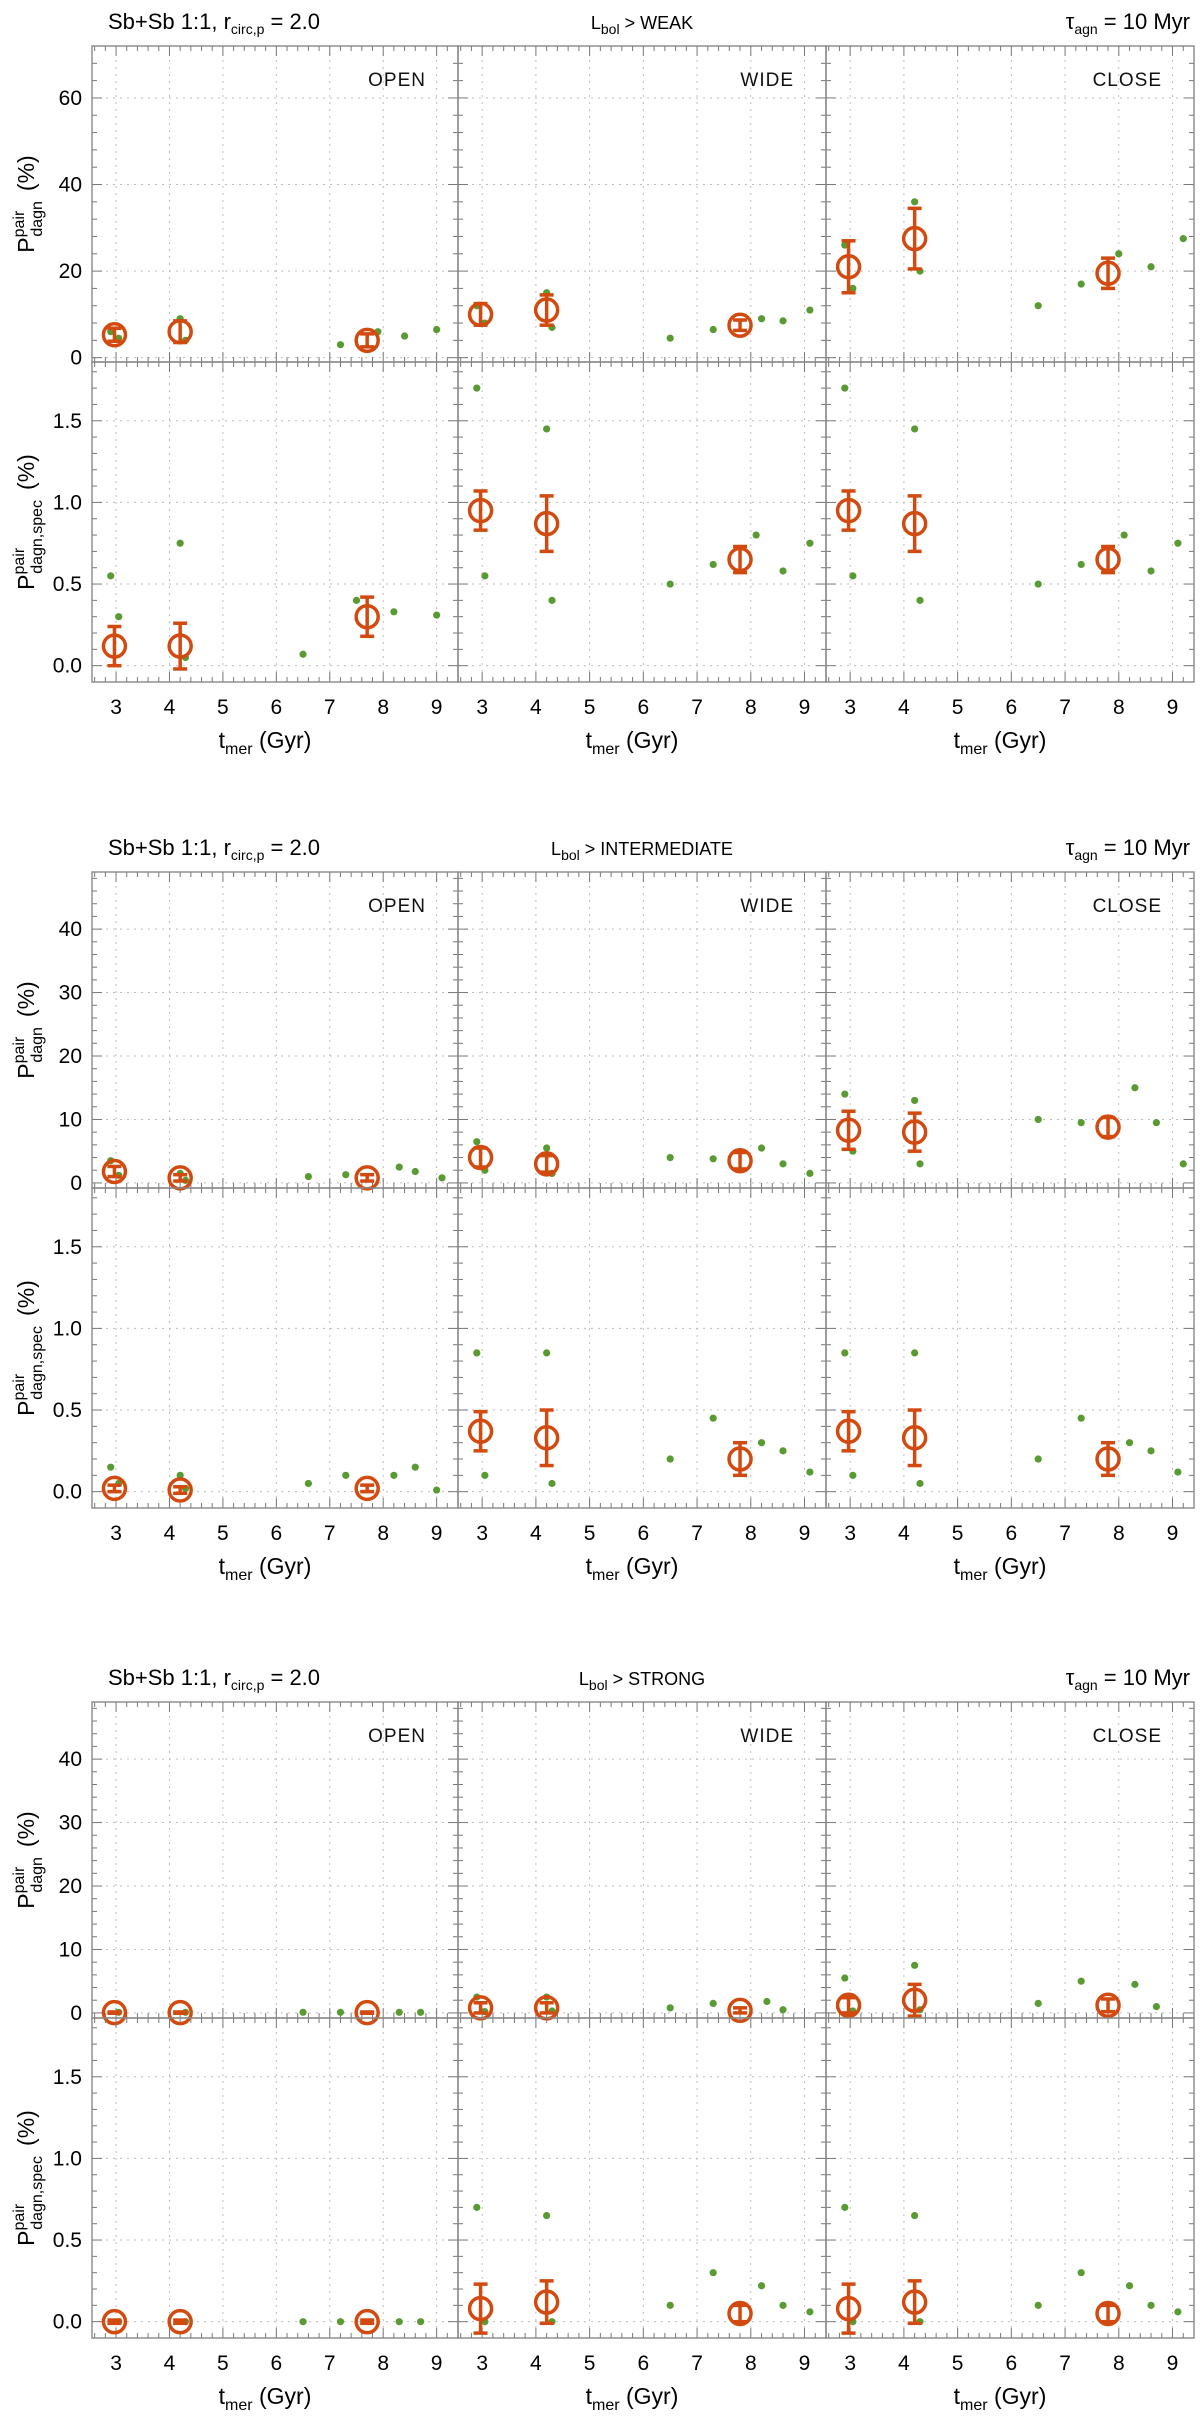  I want to click on y-tick-label: 1.5, so click(67, 1247).